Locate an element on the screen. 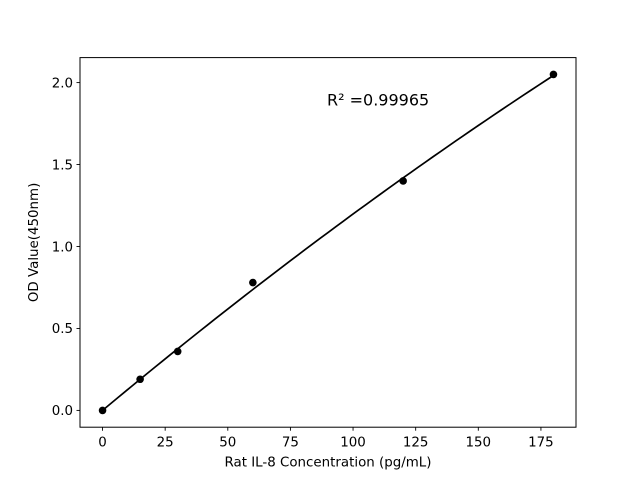 The image size is (640, 480). y-tick-label: 1.5 is located at coordinates (62, 165).